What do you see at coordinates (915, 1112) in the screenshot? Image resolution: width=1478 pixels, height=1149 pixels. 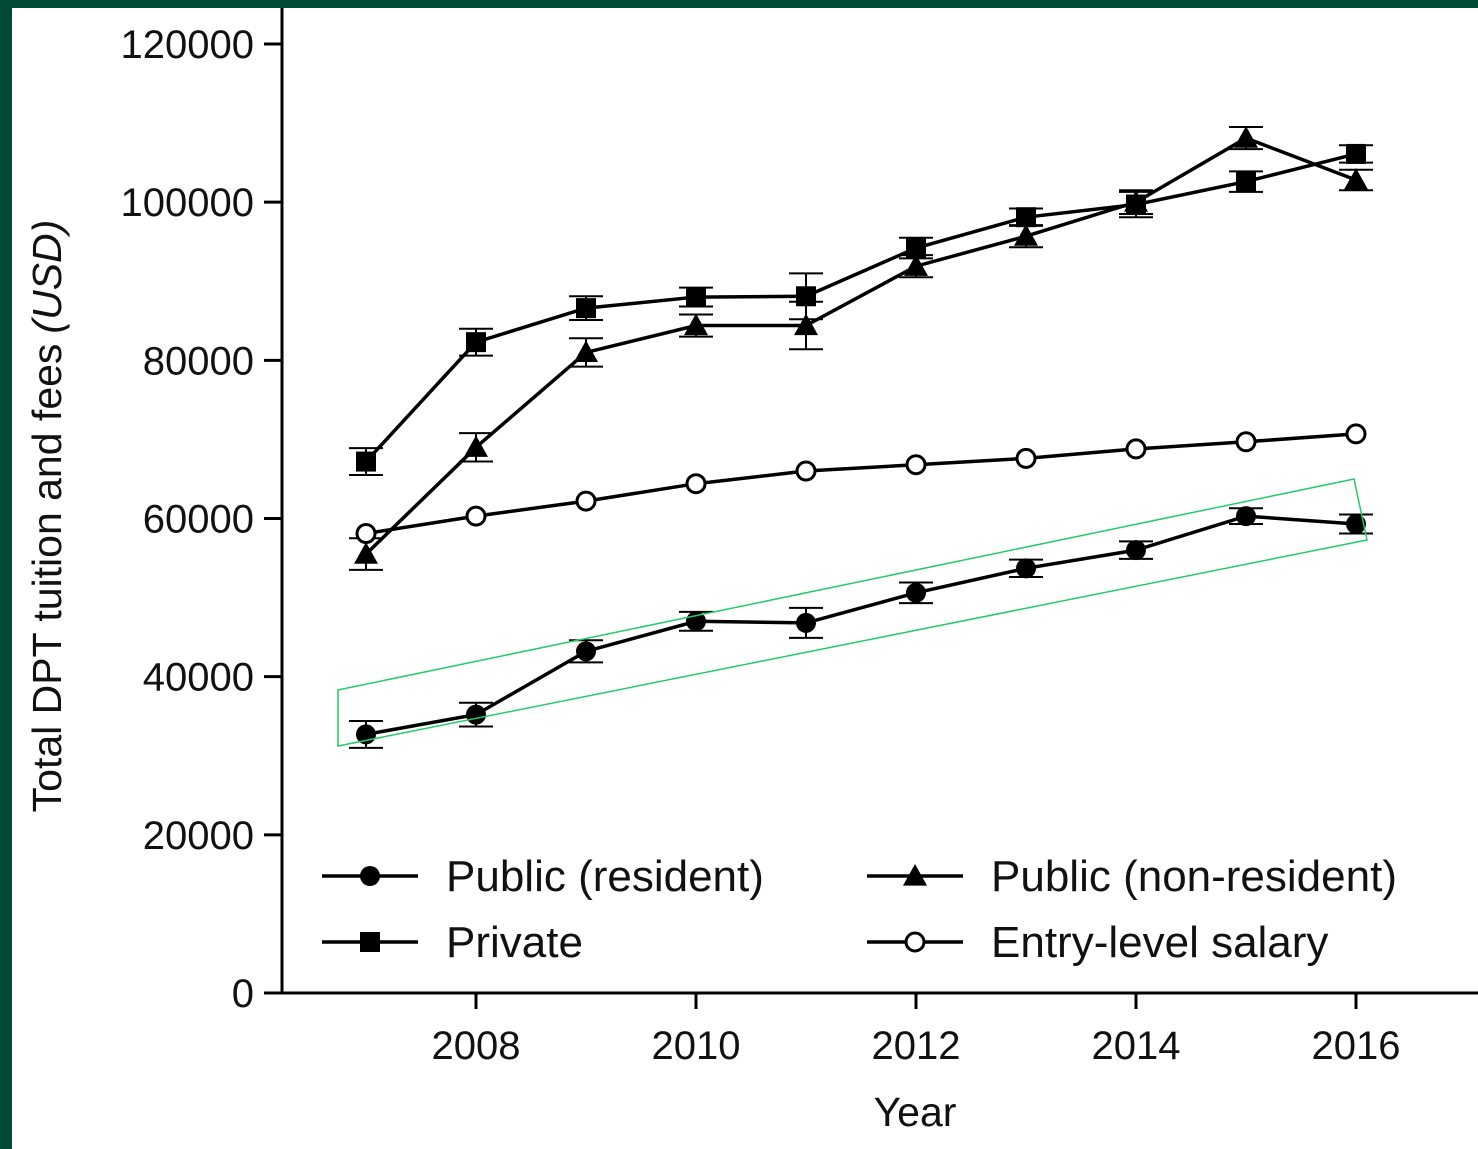 I see `x-axis-title: Year` at bounding box center [915, 1112].